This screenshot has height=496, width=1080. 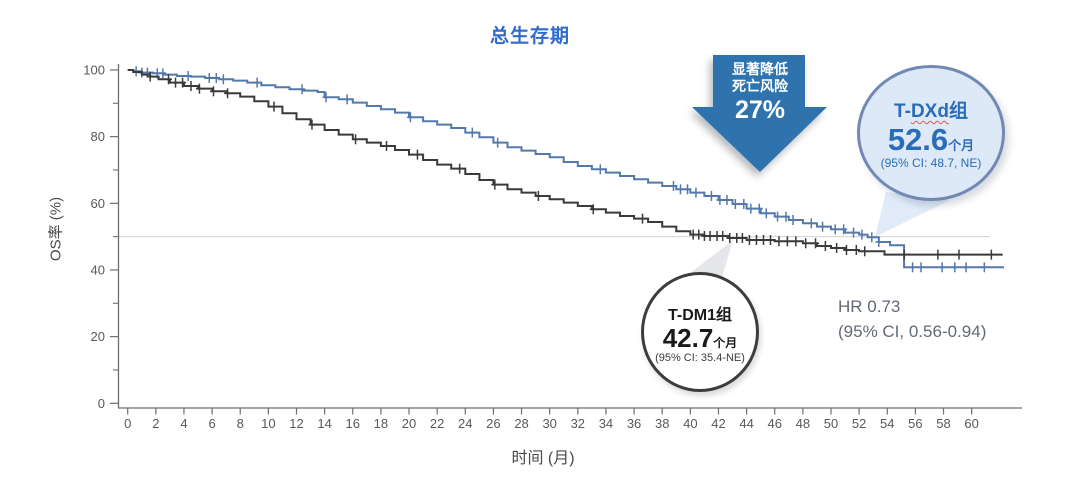 I want to click on x-tick-label: 14, so click(x=324, y=423).